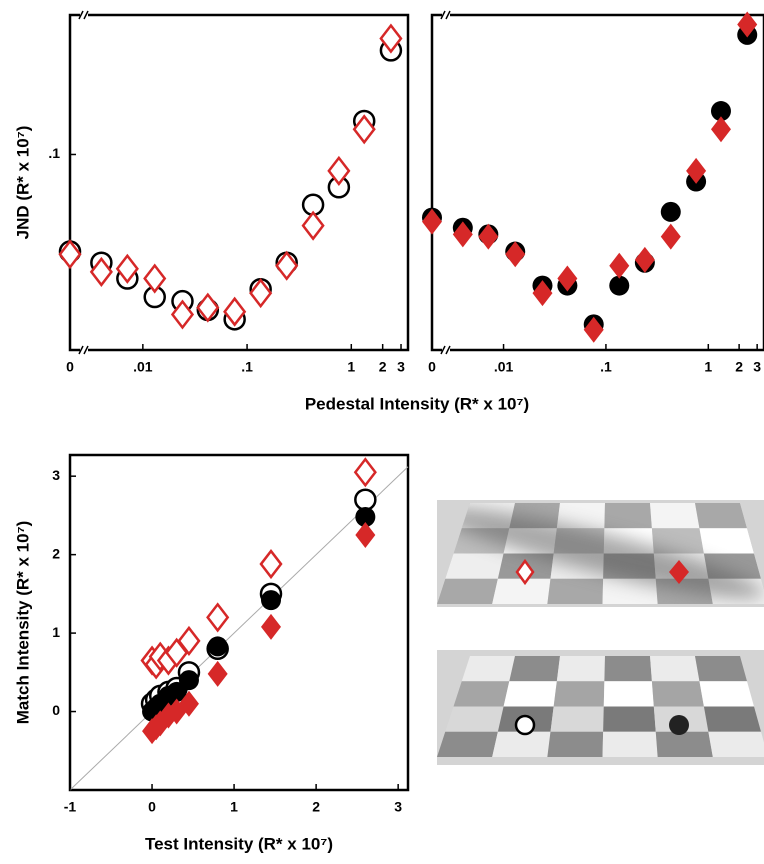  I want to click on x-tick-label: -1, so click(70, 807).